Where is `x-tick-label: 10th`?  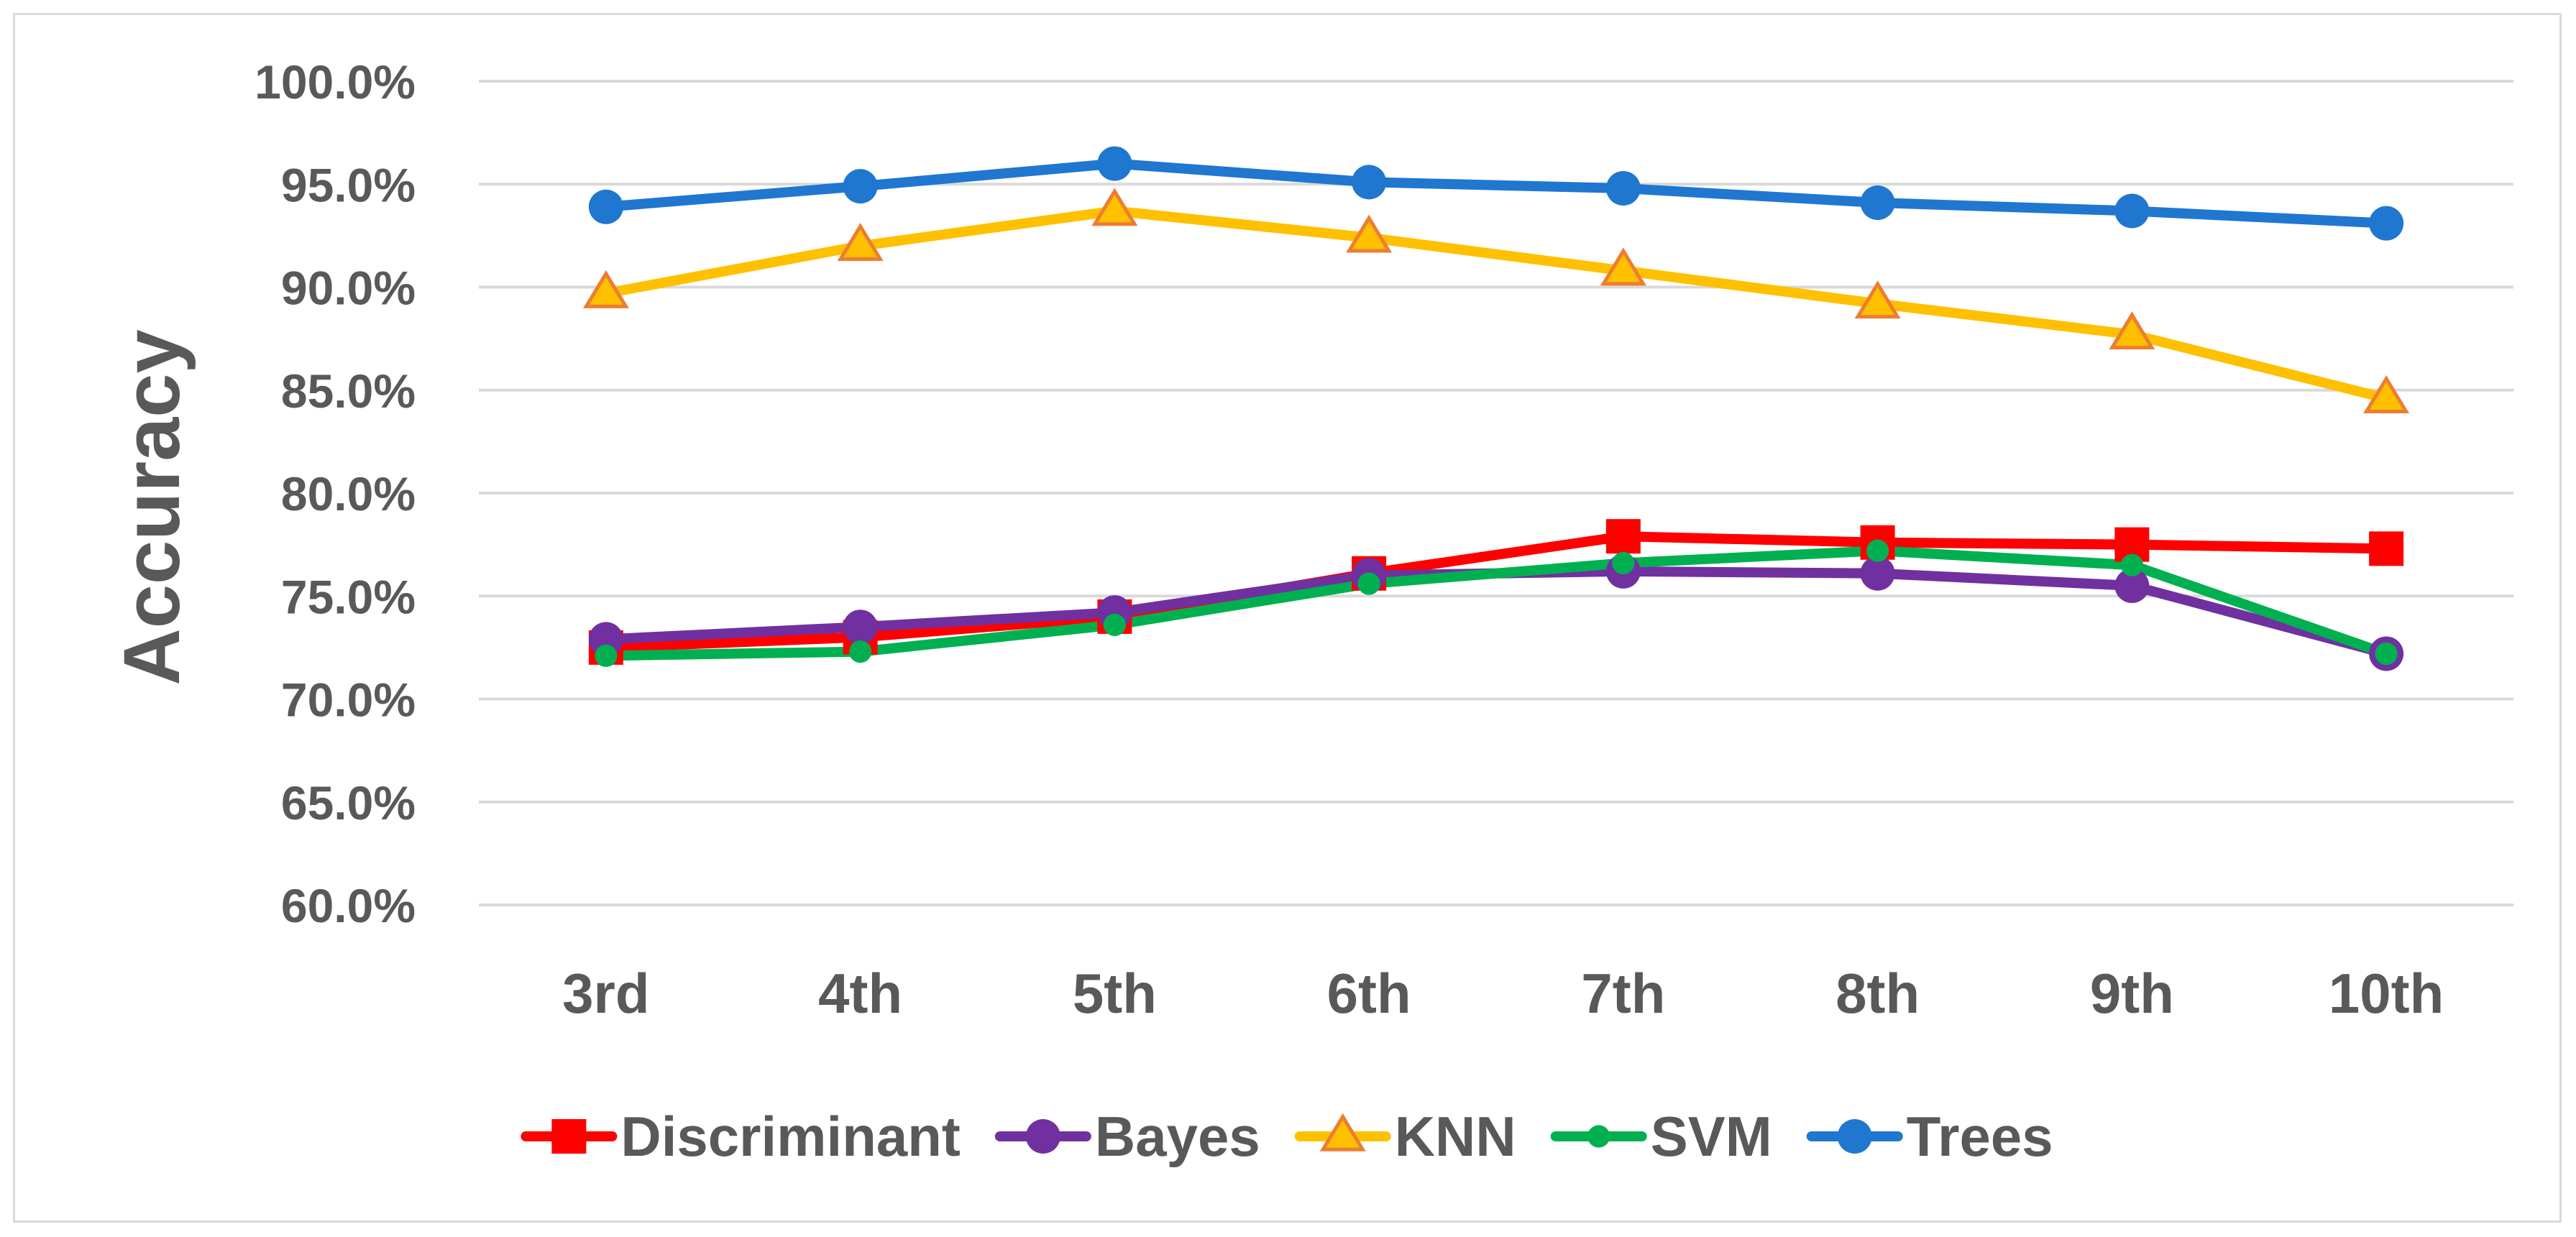
x-tick-label: 10th is located at coordinates (2386, 993).